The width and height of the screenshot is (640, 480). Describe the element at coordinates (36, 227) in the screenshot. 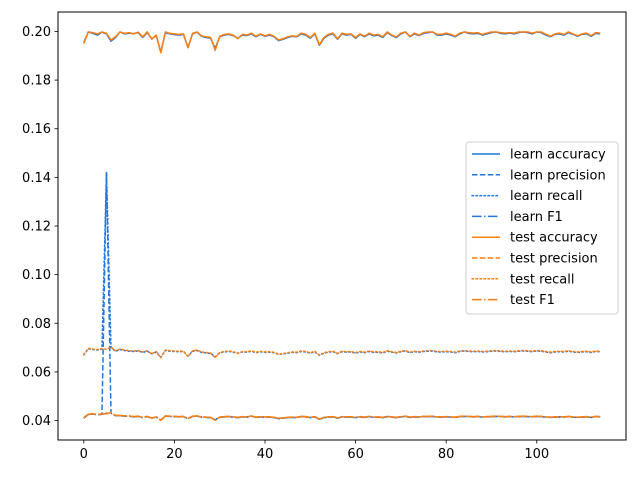

I see `y-tick-label: 0.12` at that location.